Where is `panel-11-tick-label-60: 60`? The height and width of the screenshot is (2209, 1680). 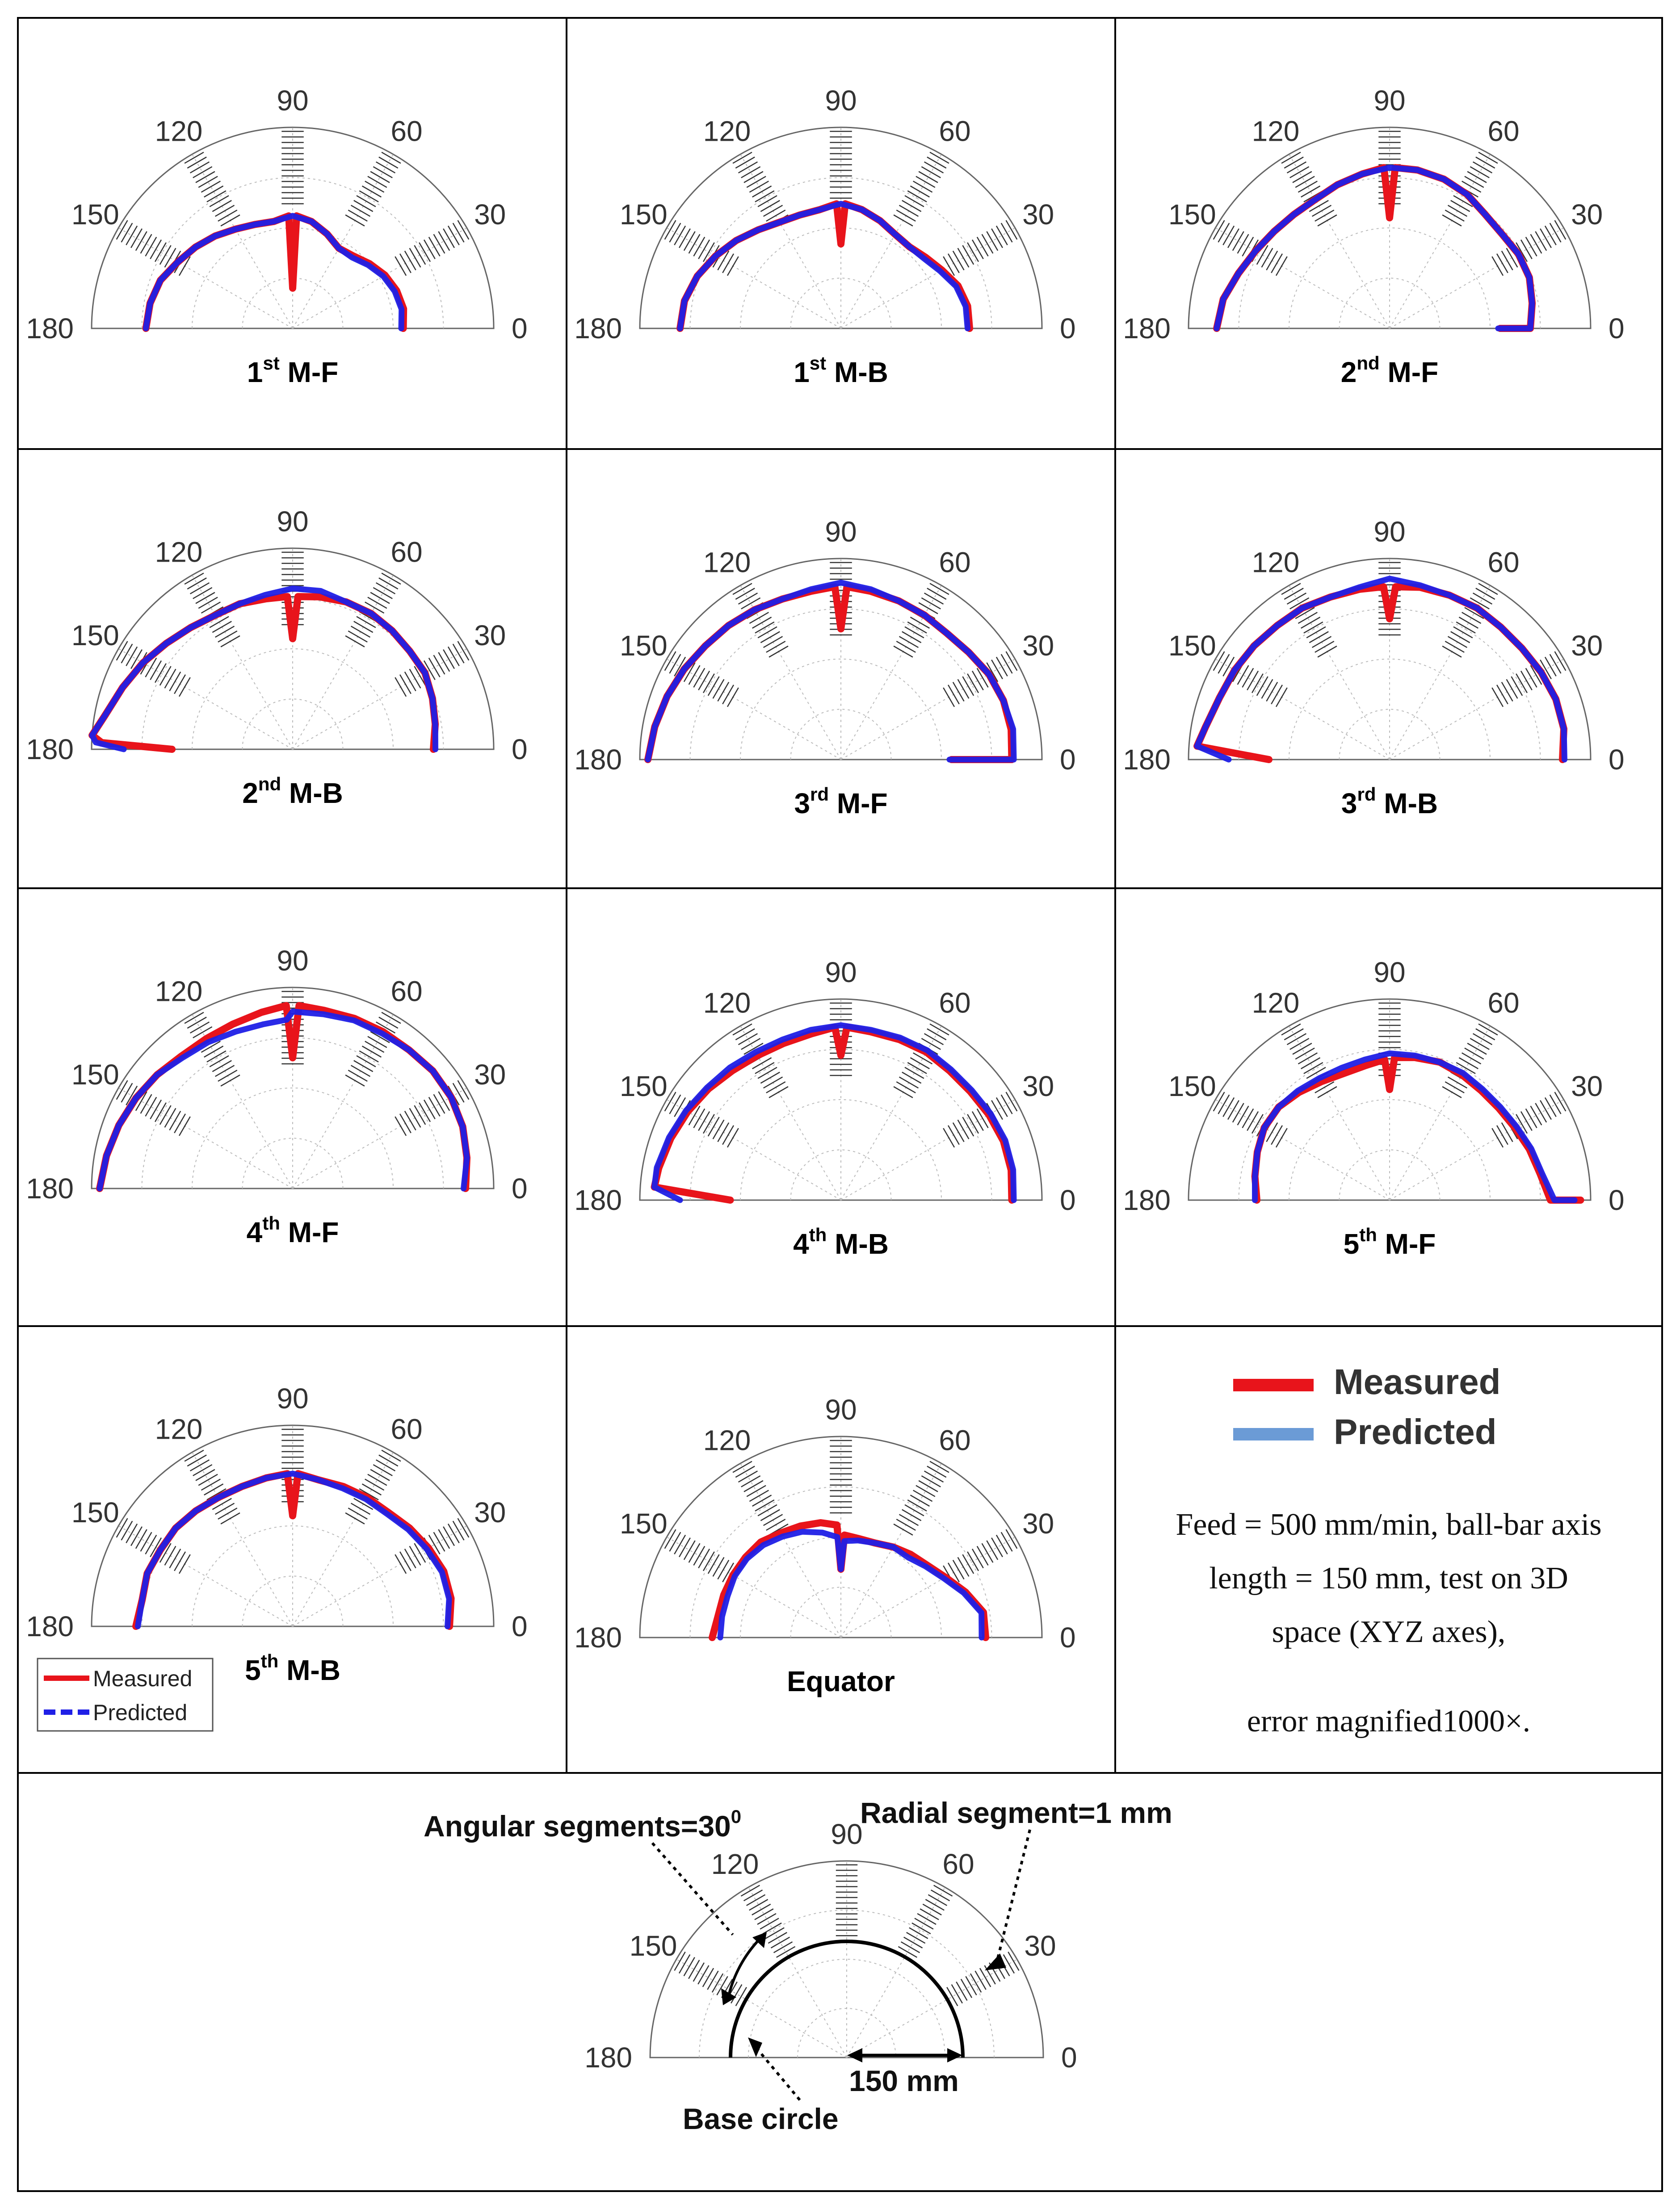
panel-11-tick-label-60: 60 is located at coordinates (954, 1440).